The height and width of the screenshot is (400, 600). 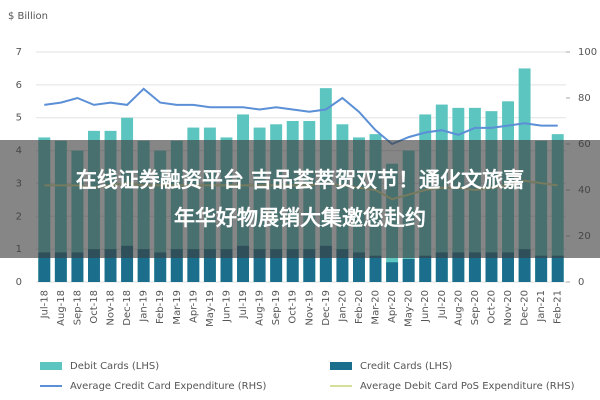 I want to click on x-tick-label: Oct-19, so click(x=293, y=307).